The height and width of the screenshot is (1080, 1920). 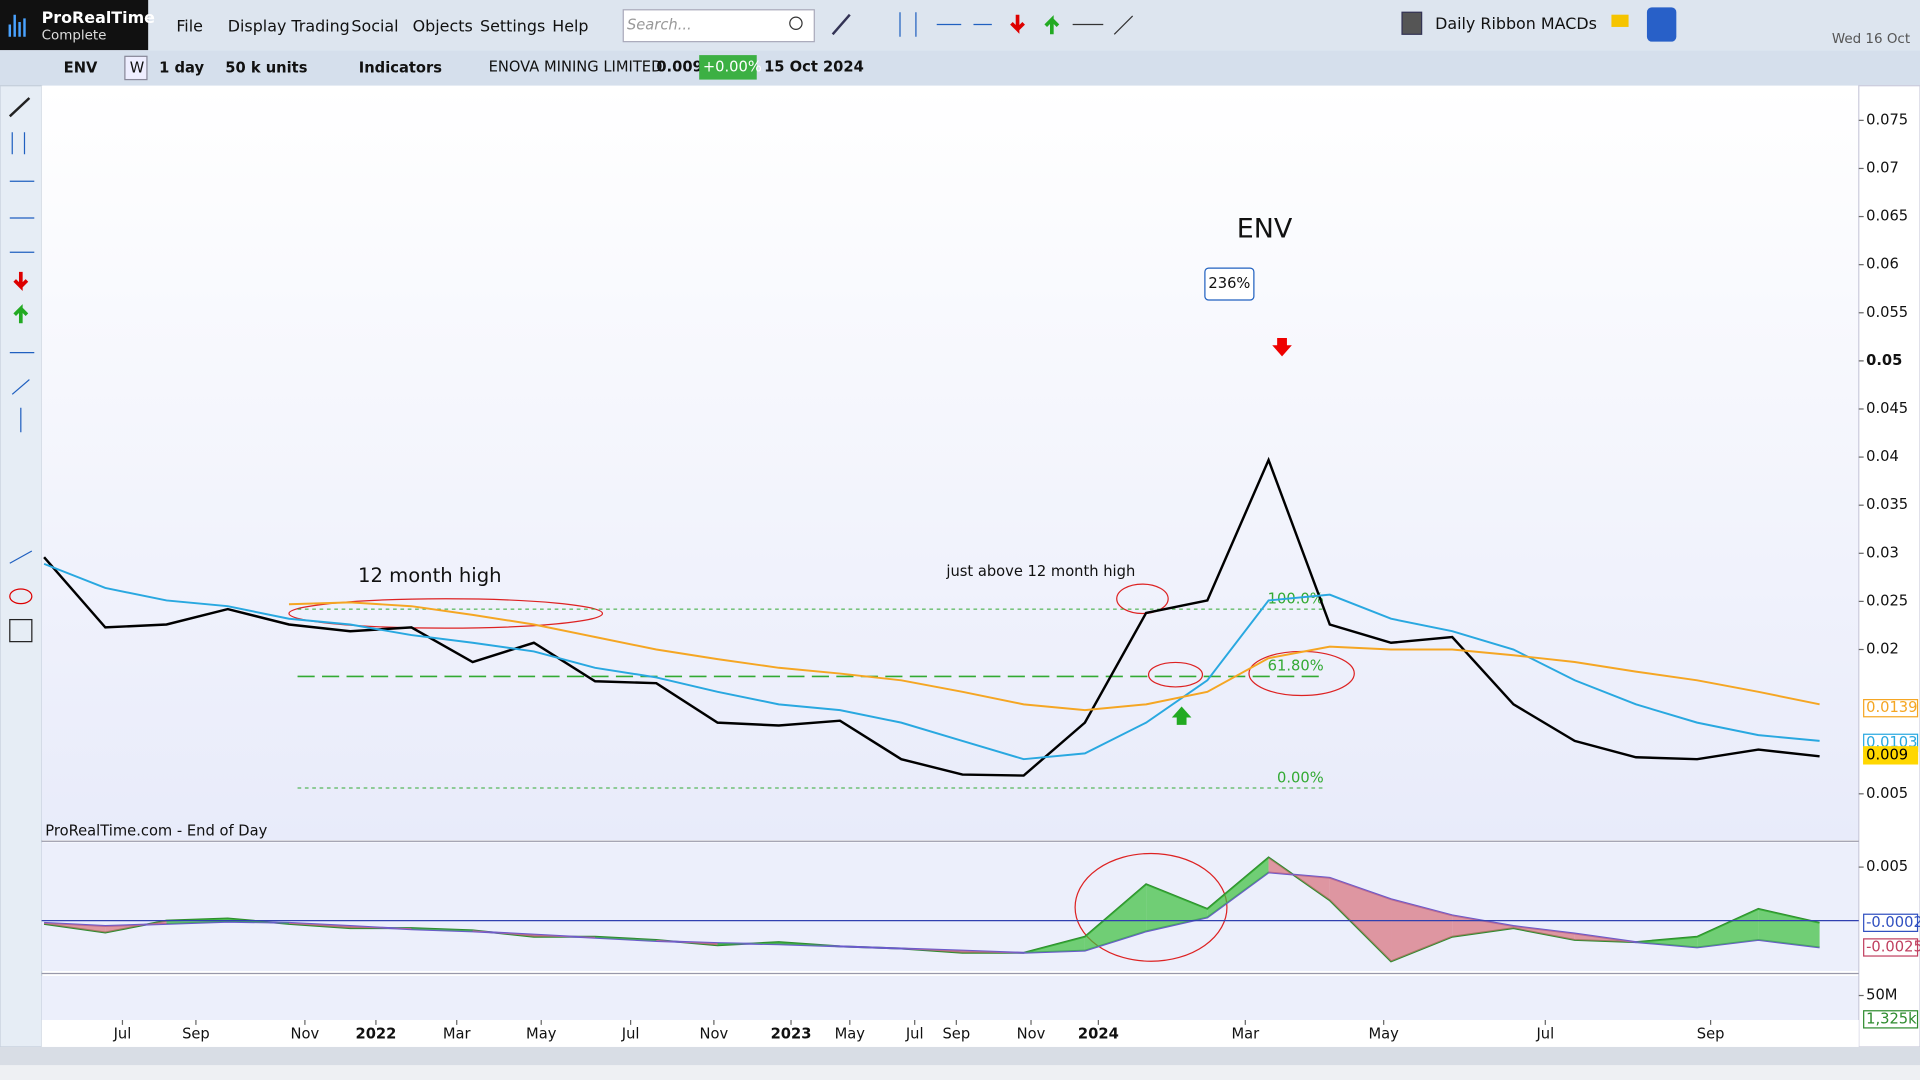 What do you see at coordinates (1300, 777) in the screenshot?
I see `fib-label: 0.00%` at bounding box center [1300, 777].